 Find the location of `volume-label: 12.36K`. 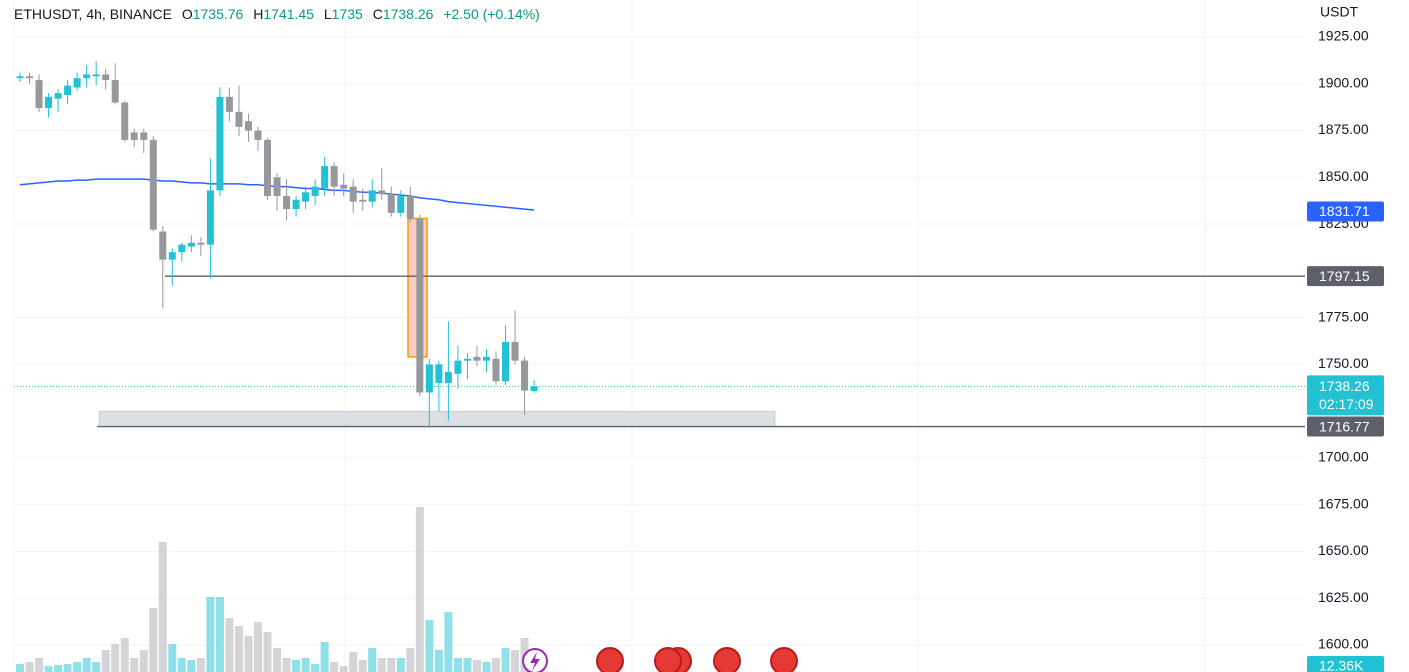

volume-label: 12.36K is located at coordinates (1341, 665).